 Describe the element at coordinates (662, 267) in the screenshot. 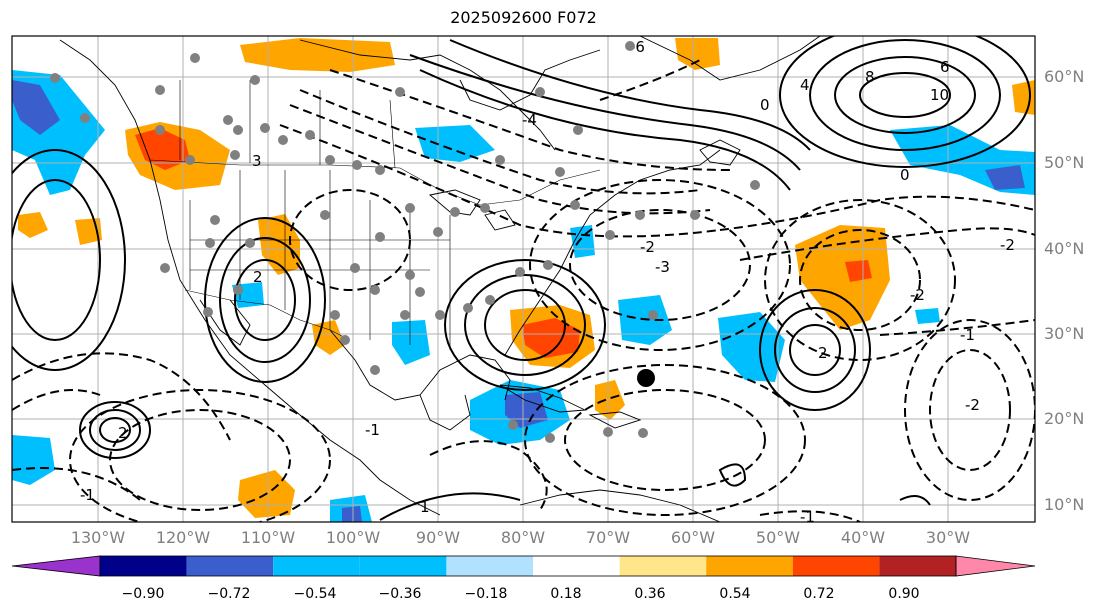

I see `contour-label: -3` at that location.